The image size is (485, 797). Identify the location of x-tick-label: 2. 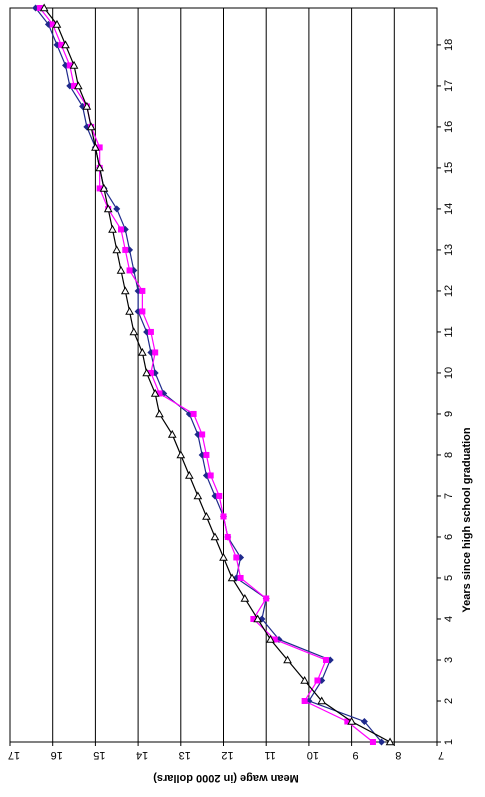
(449, 701).